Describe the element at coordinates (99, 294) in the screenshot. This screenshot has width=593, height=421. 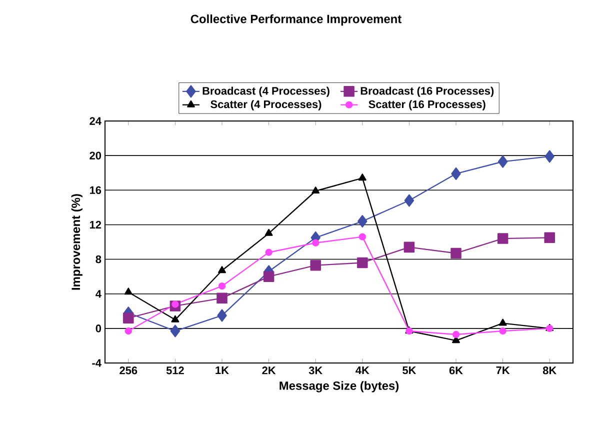
I see `y-tick-label: 4` at that location.